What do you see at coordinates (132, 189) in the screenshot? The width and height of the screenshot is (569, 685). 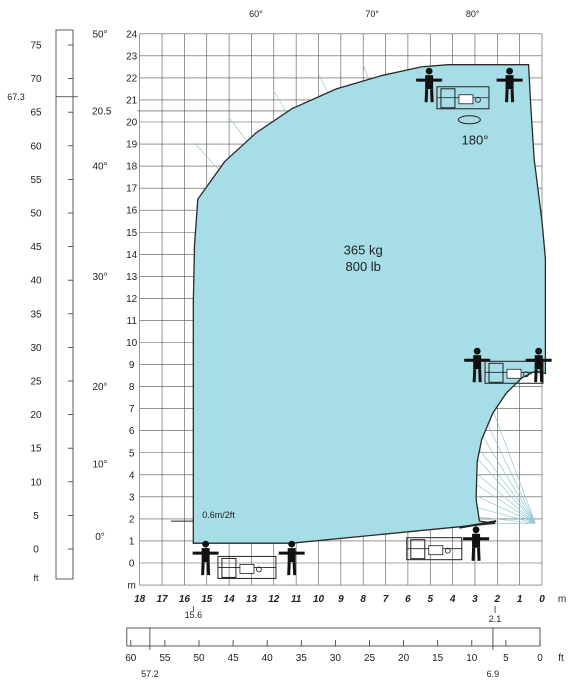 I see `height-m-tick-label: 17` at bounding box center [132, 189].